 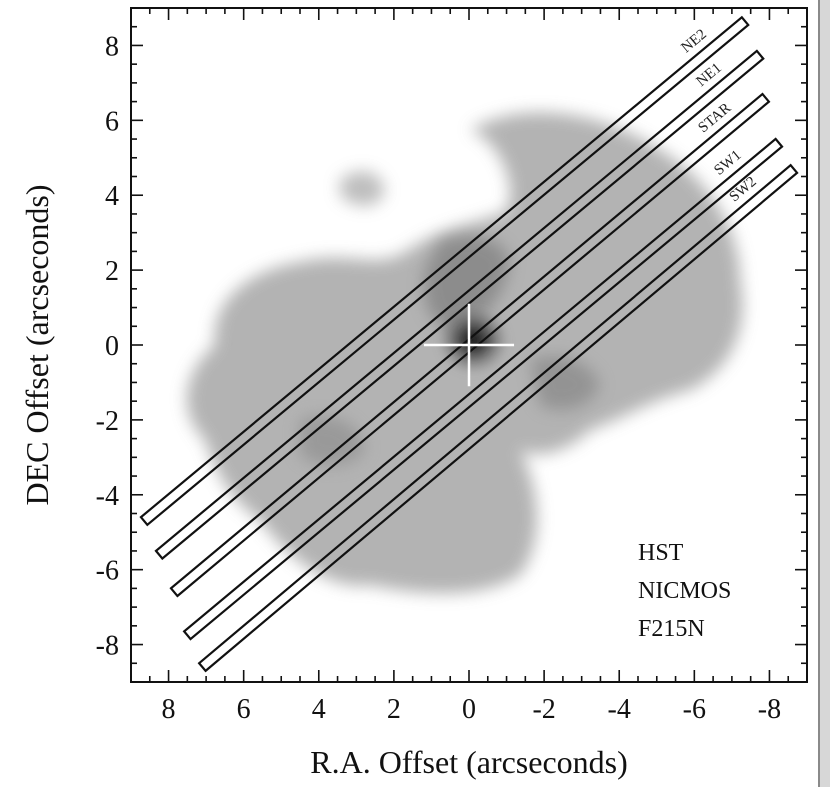 I want to click on slit-label: STAR, so click(x=714, y=118).